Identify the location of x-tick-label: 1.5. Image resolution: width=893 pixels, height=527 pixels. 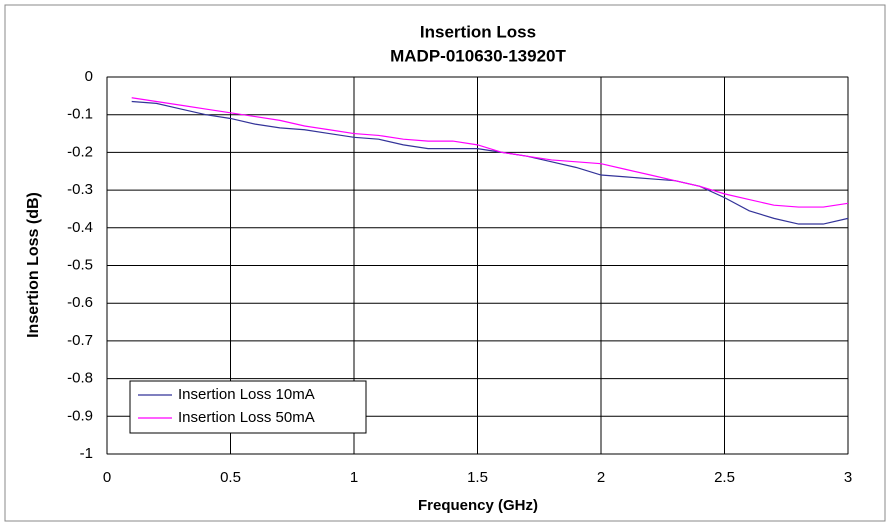
(477, 477).